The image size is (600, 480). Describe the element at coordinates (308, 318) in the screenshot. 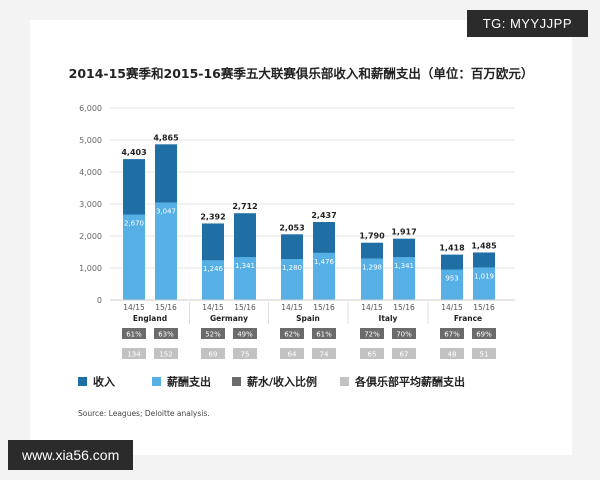

I see `league-label: Spain` at that location.